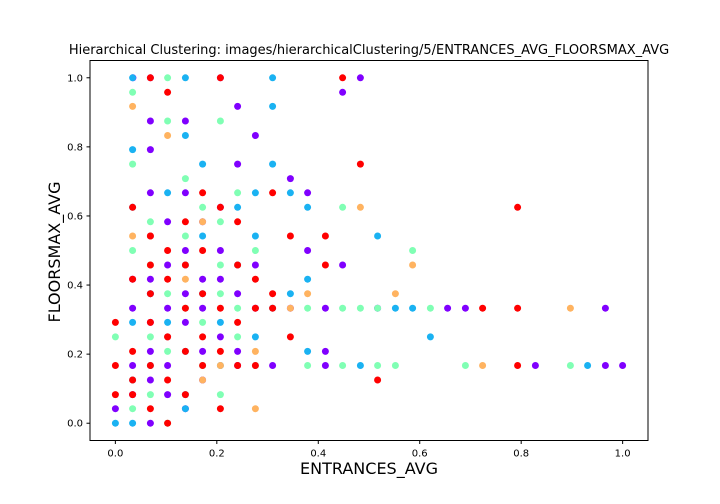  I want to click on y-tick-label: 0.6, so click(75, 216).